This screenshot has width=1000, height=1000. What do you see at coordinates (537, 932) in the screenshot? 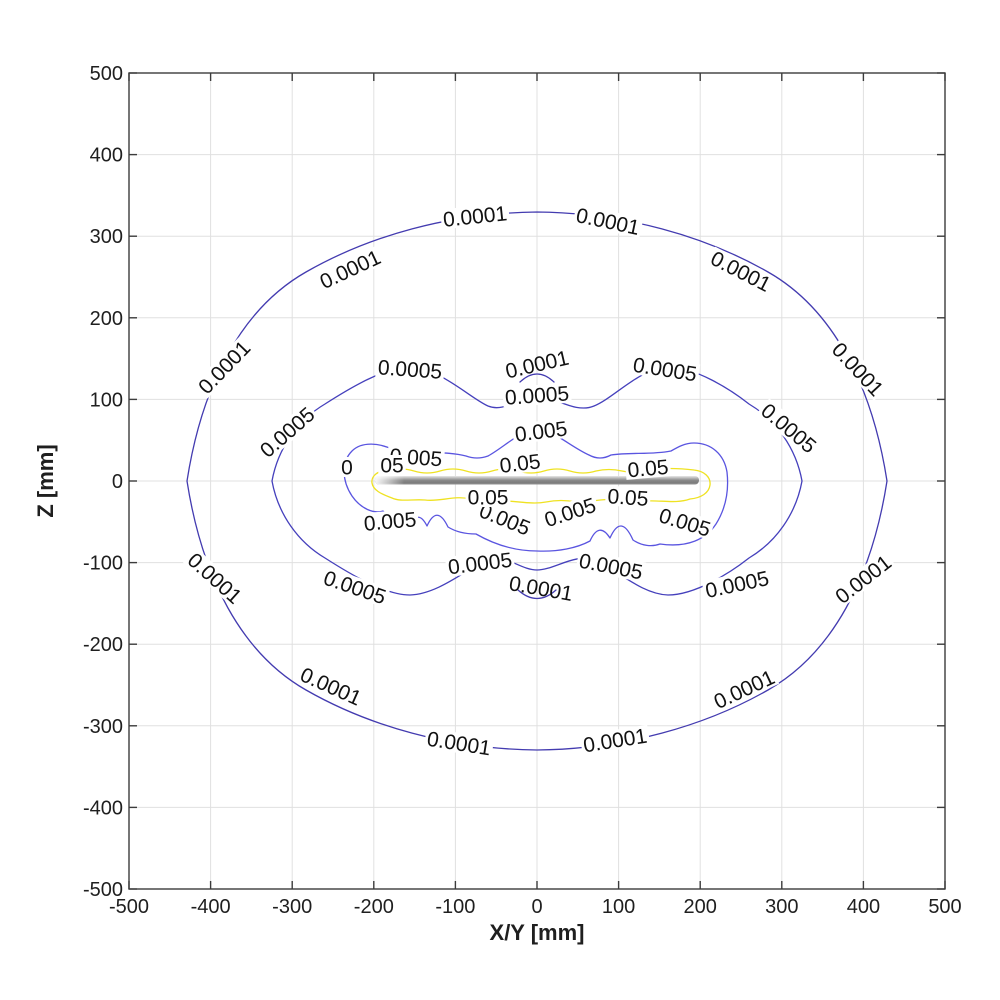
I see `x-axis-title: X/Y [mm]` at bounding box center [537, 932].